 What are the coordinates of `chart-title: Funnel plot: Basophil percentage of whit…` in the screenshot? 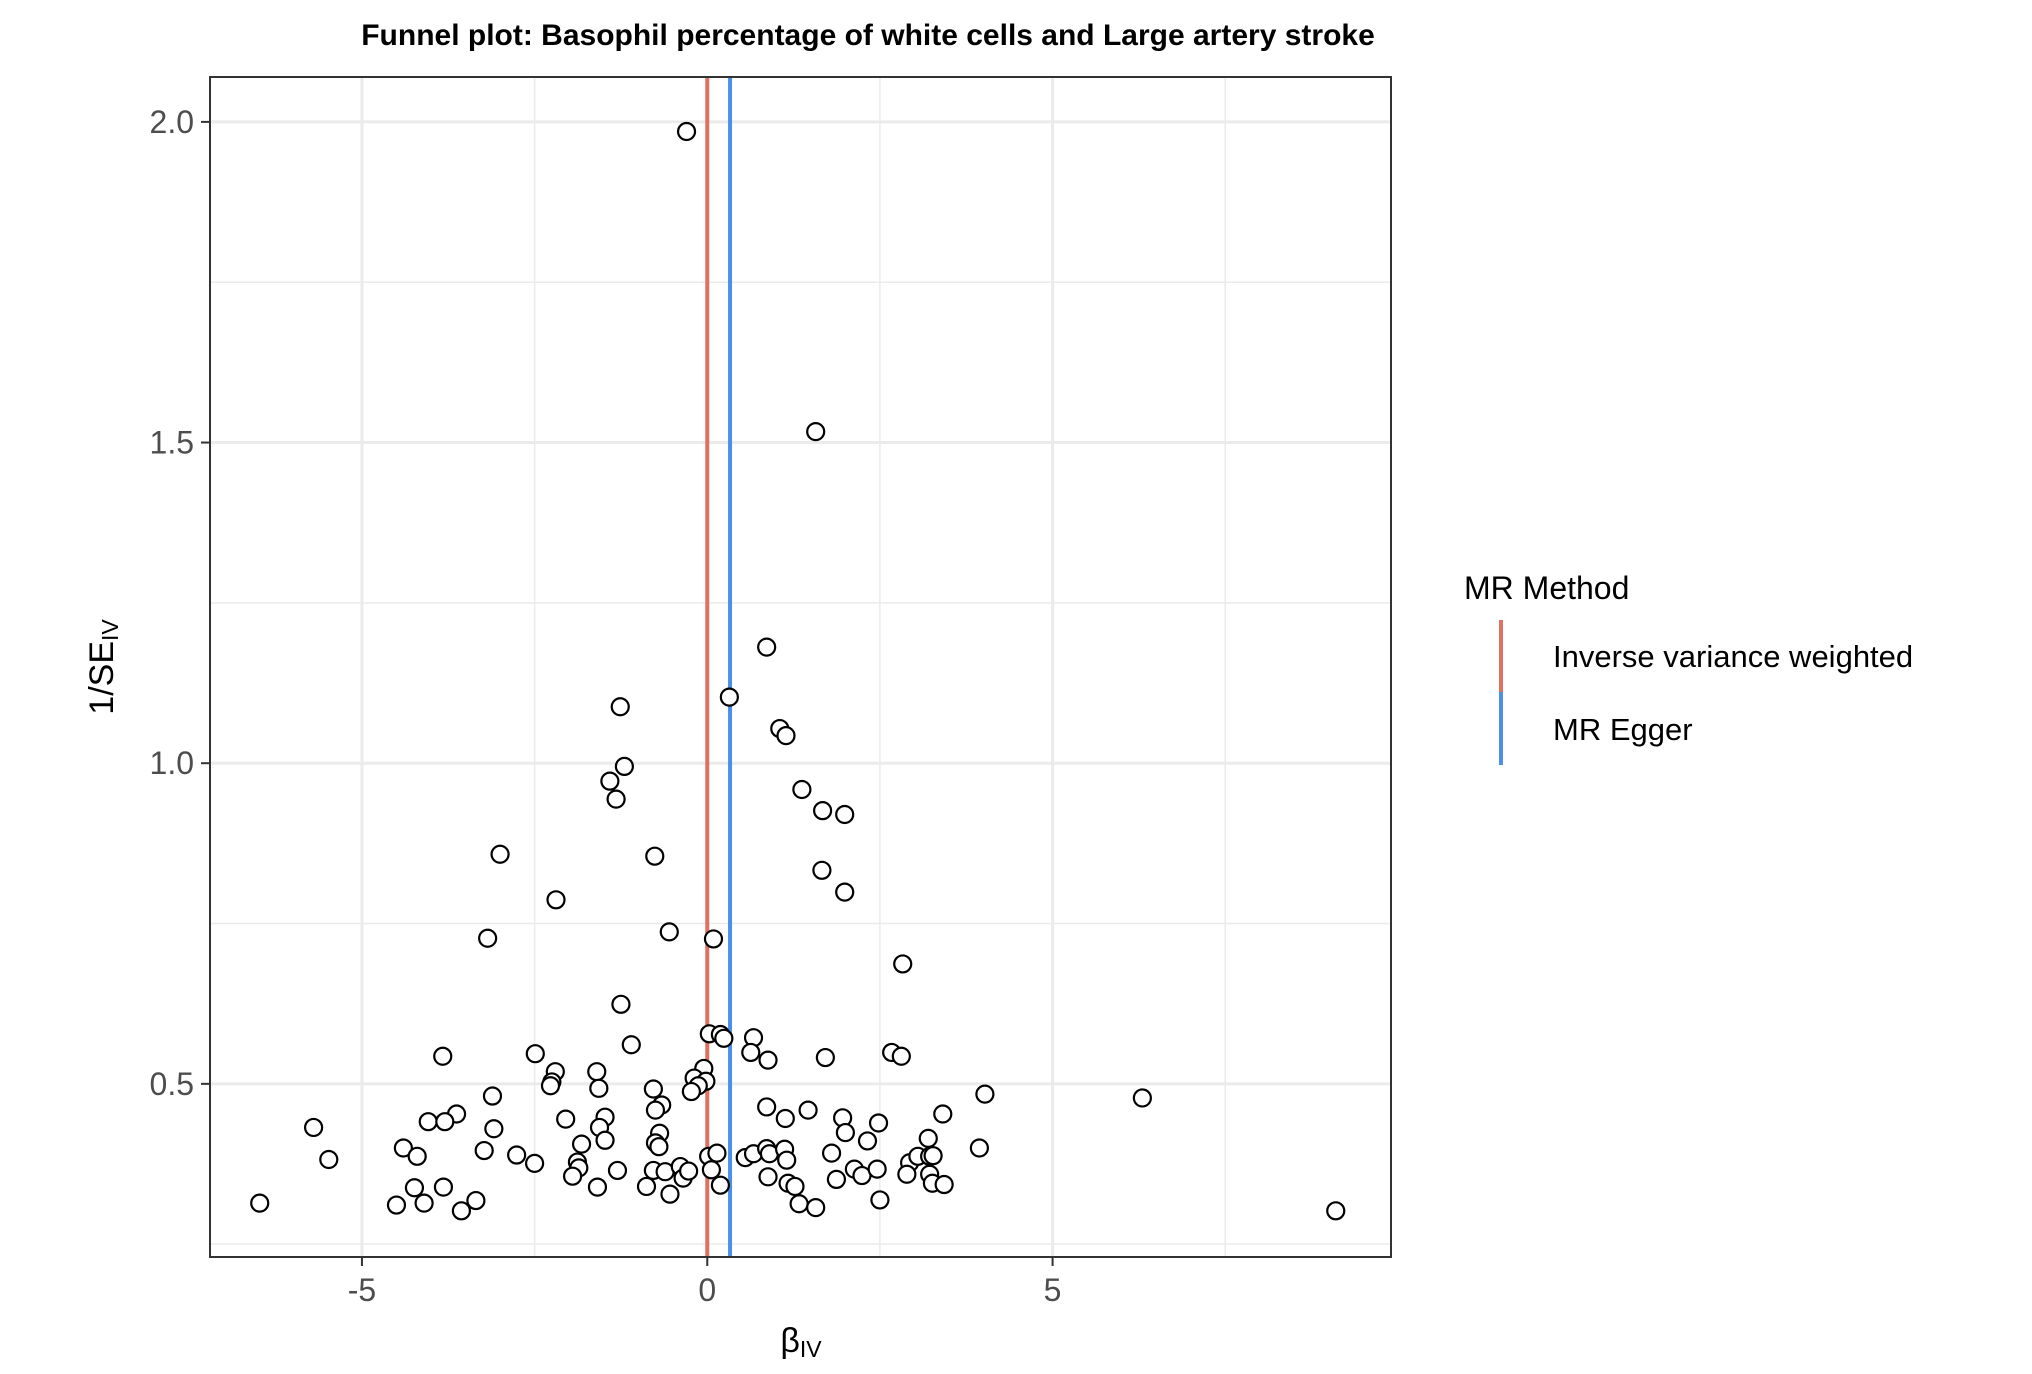 It's located at (868, 35).